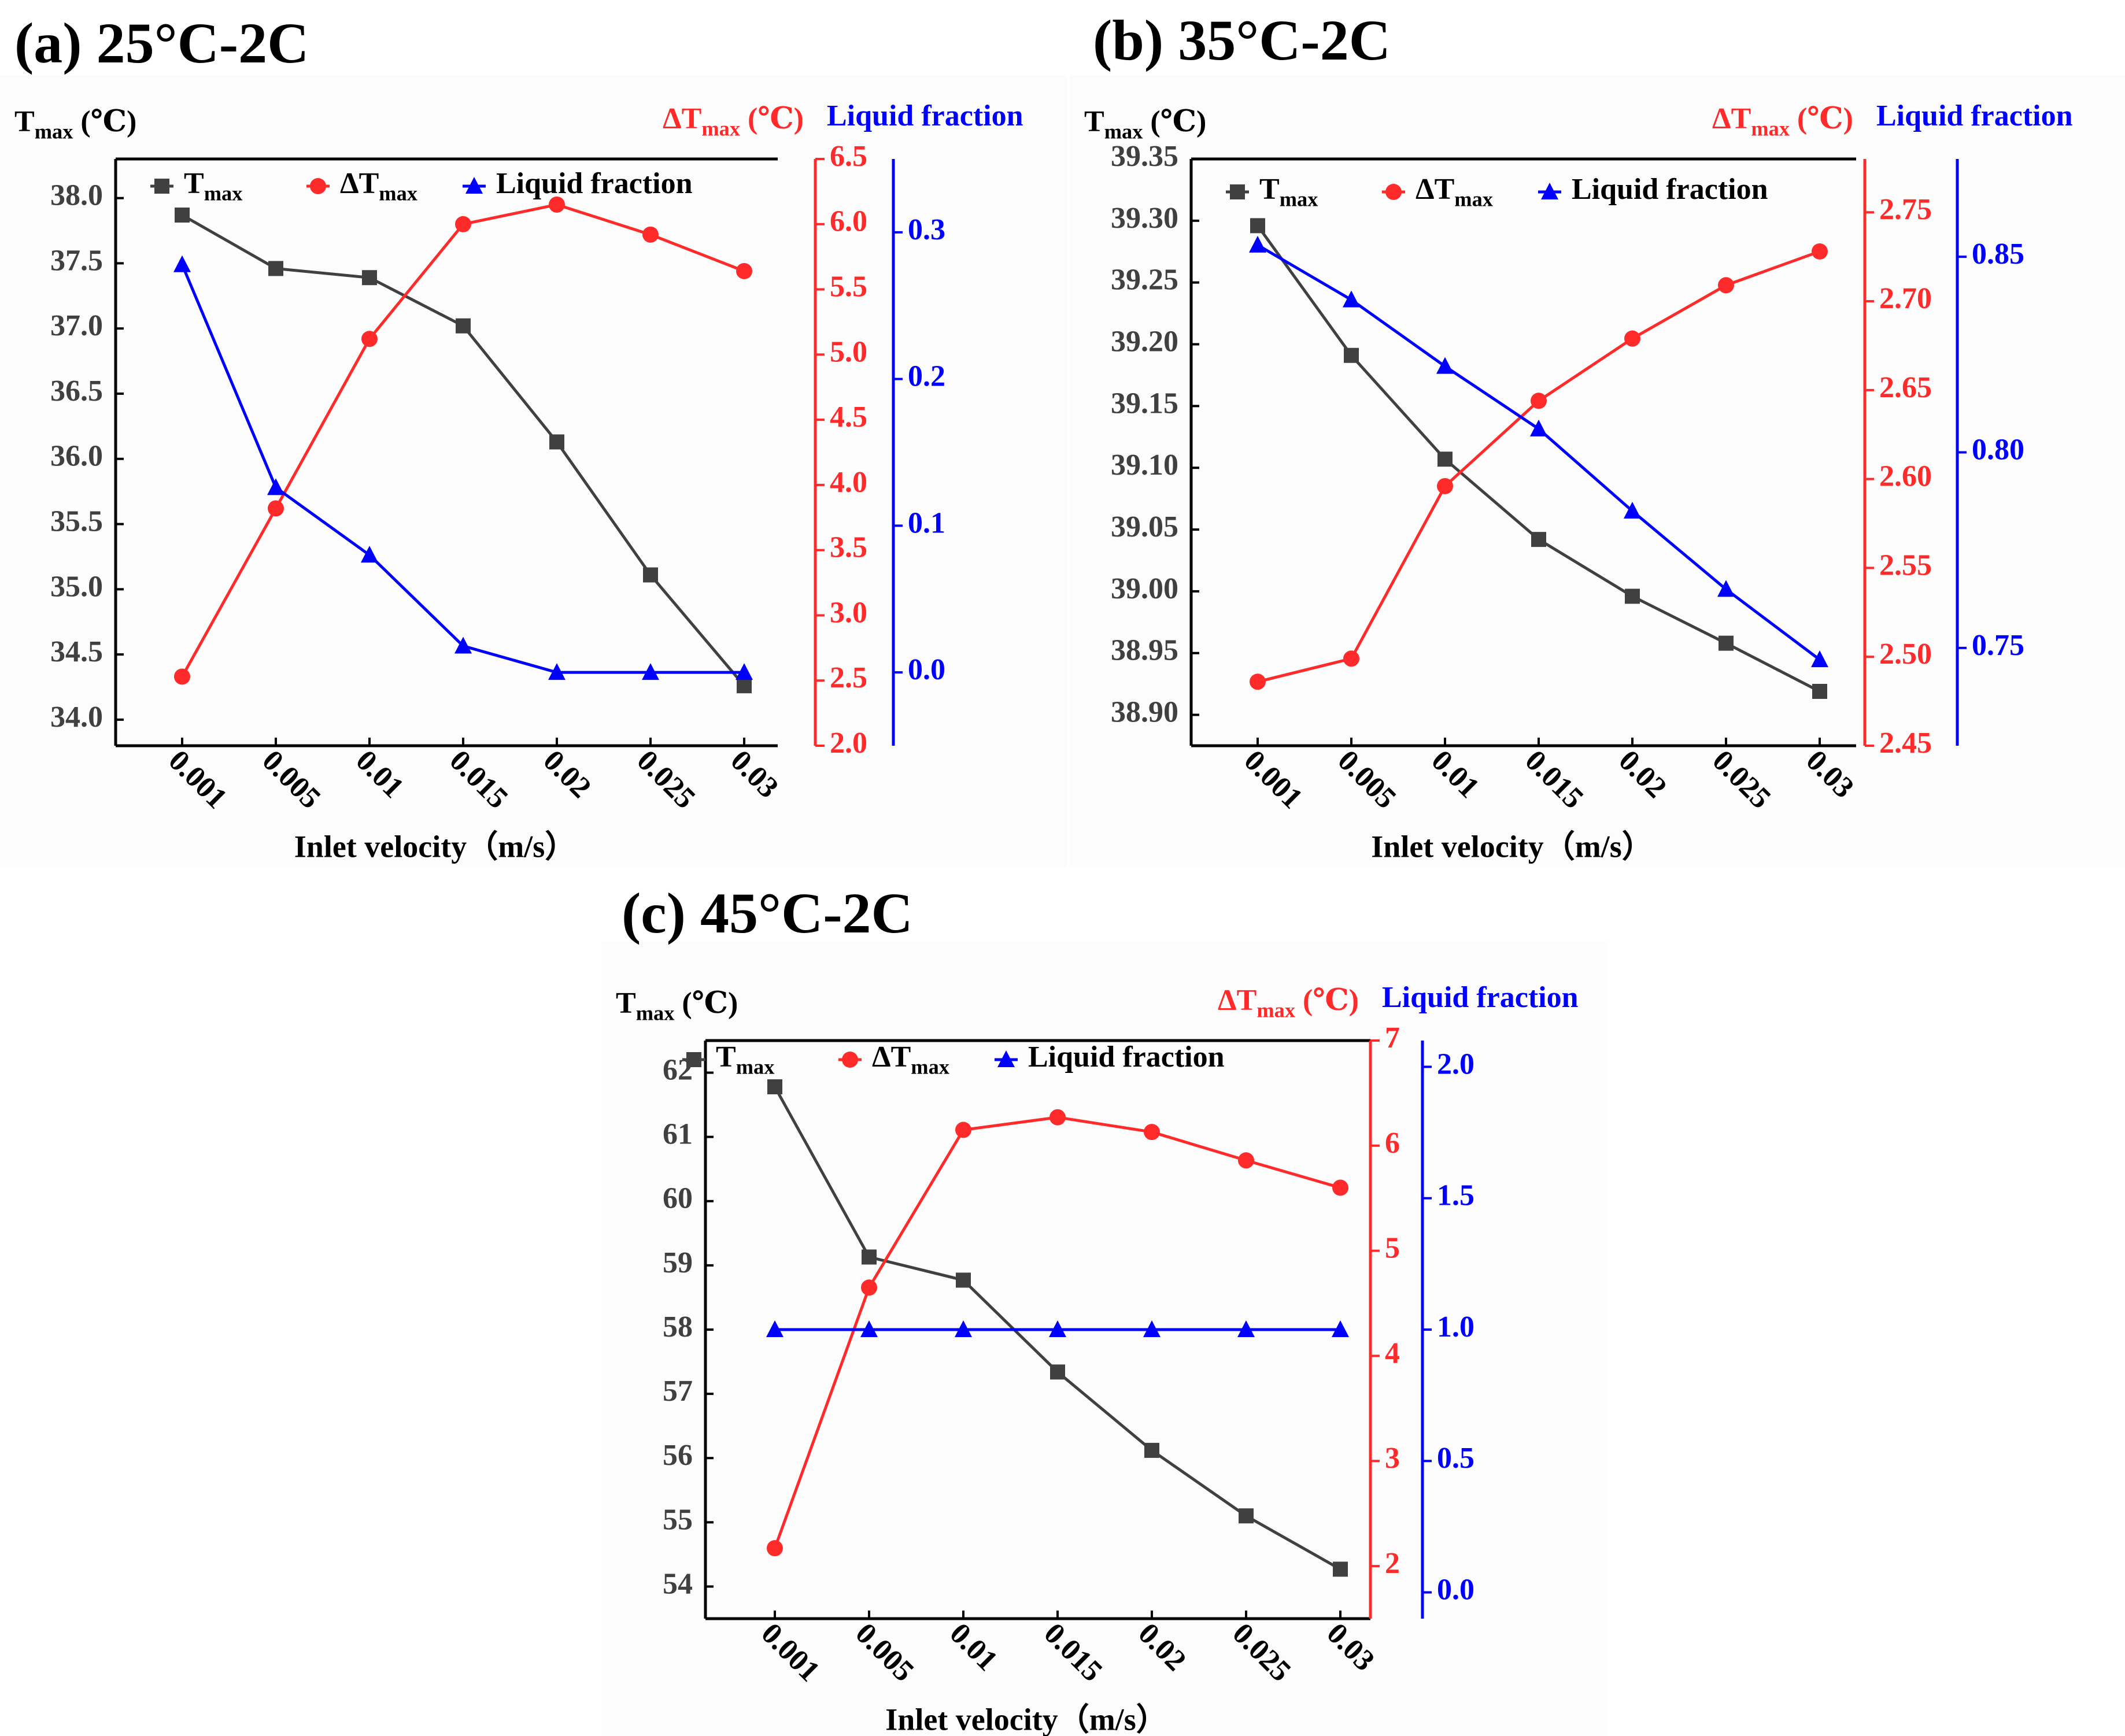 The height and width of the screenshot is (1736, 2125). I want to click on right2-tick-label: 0.85, so click(1998, 254).